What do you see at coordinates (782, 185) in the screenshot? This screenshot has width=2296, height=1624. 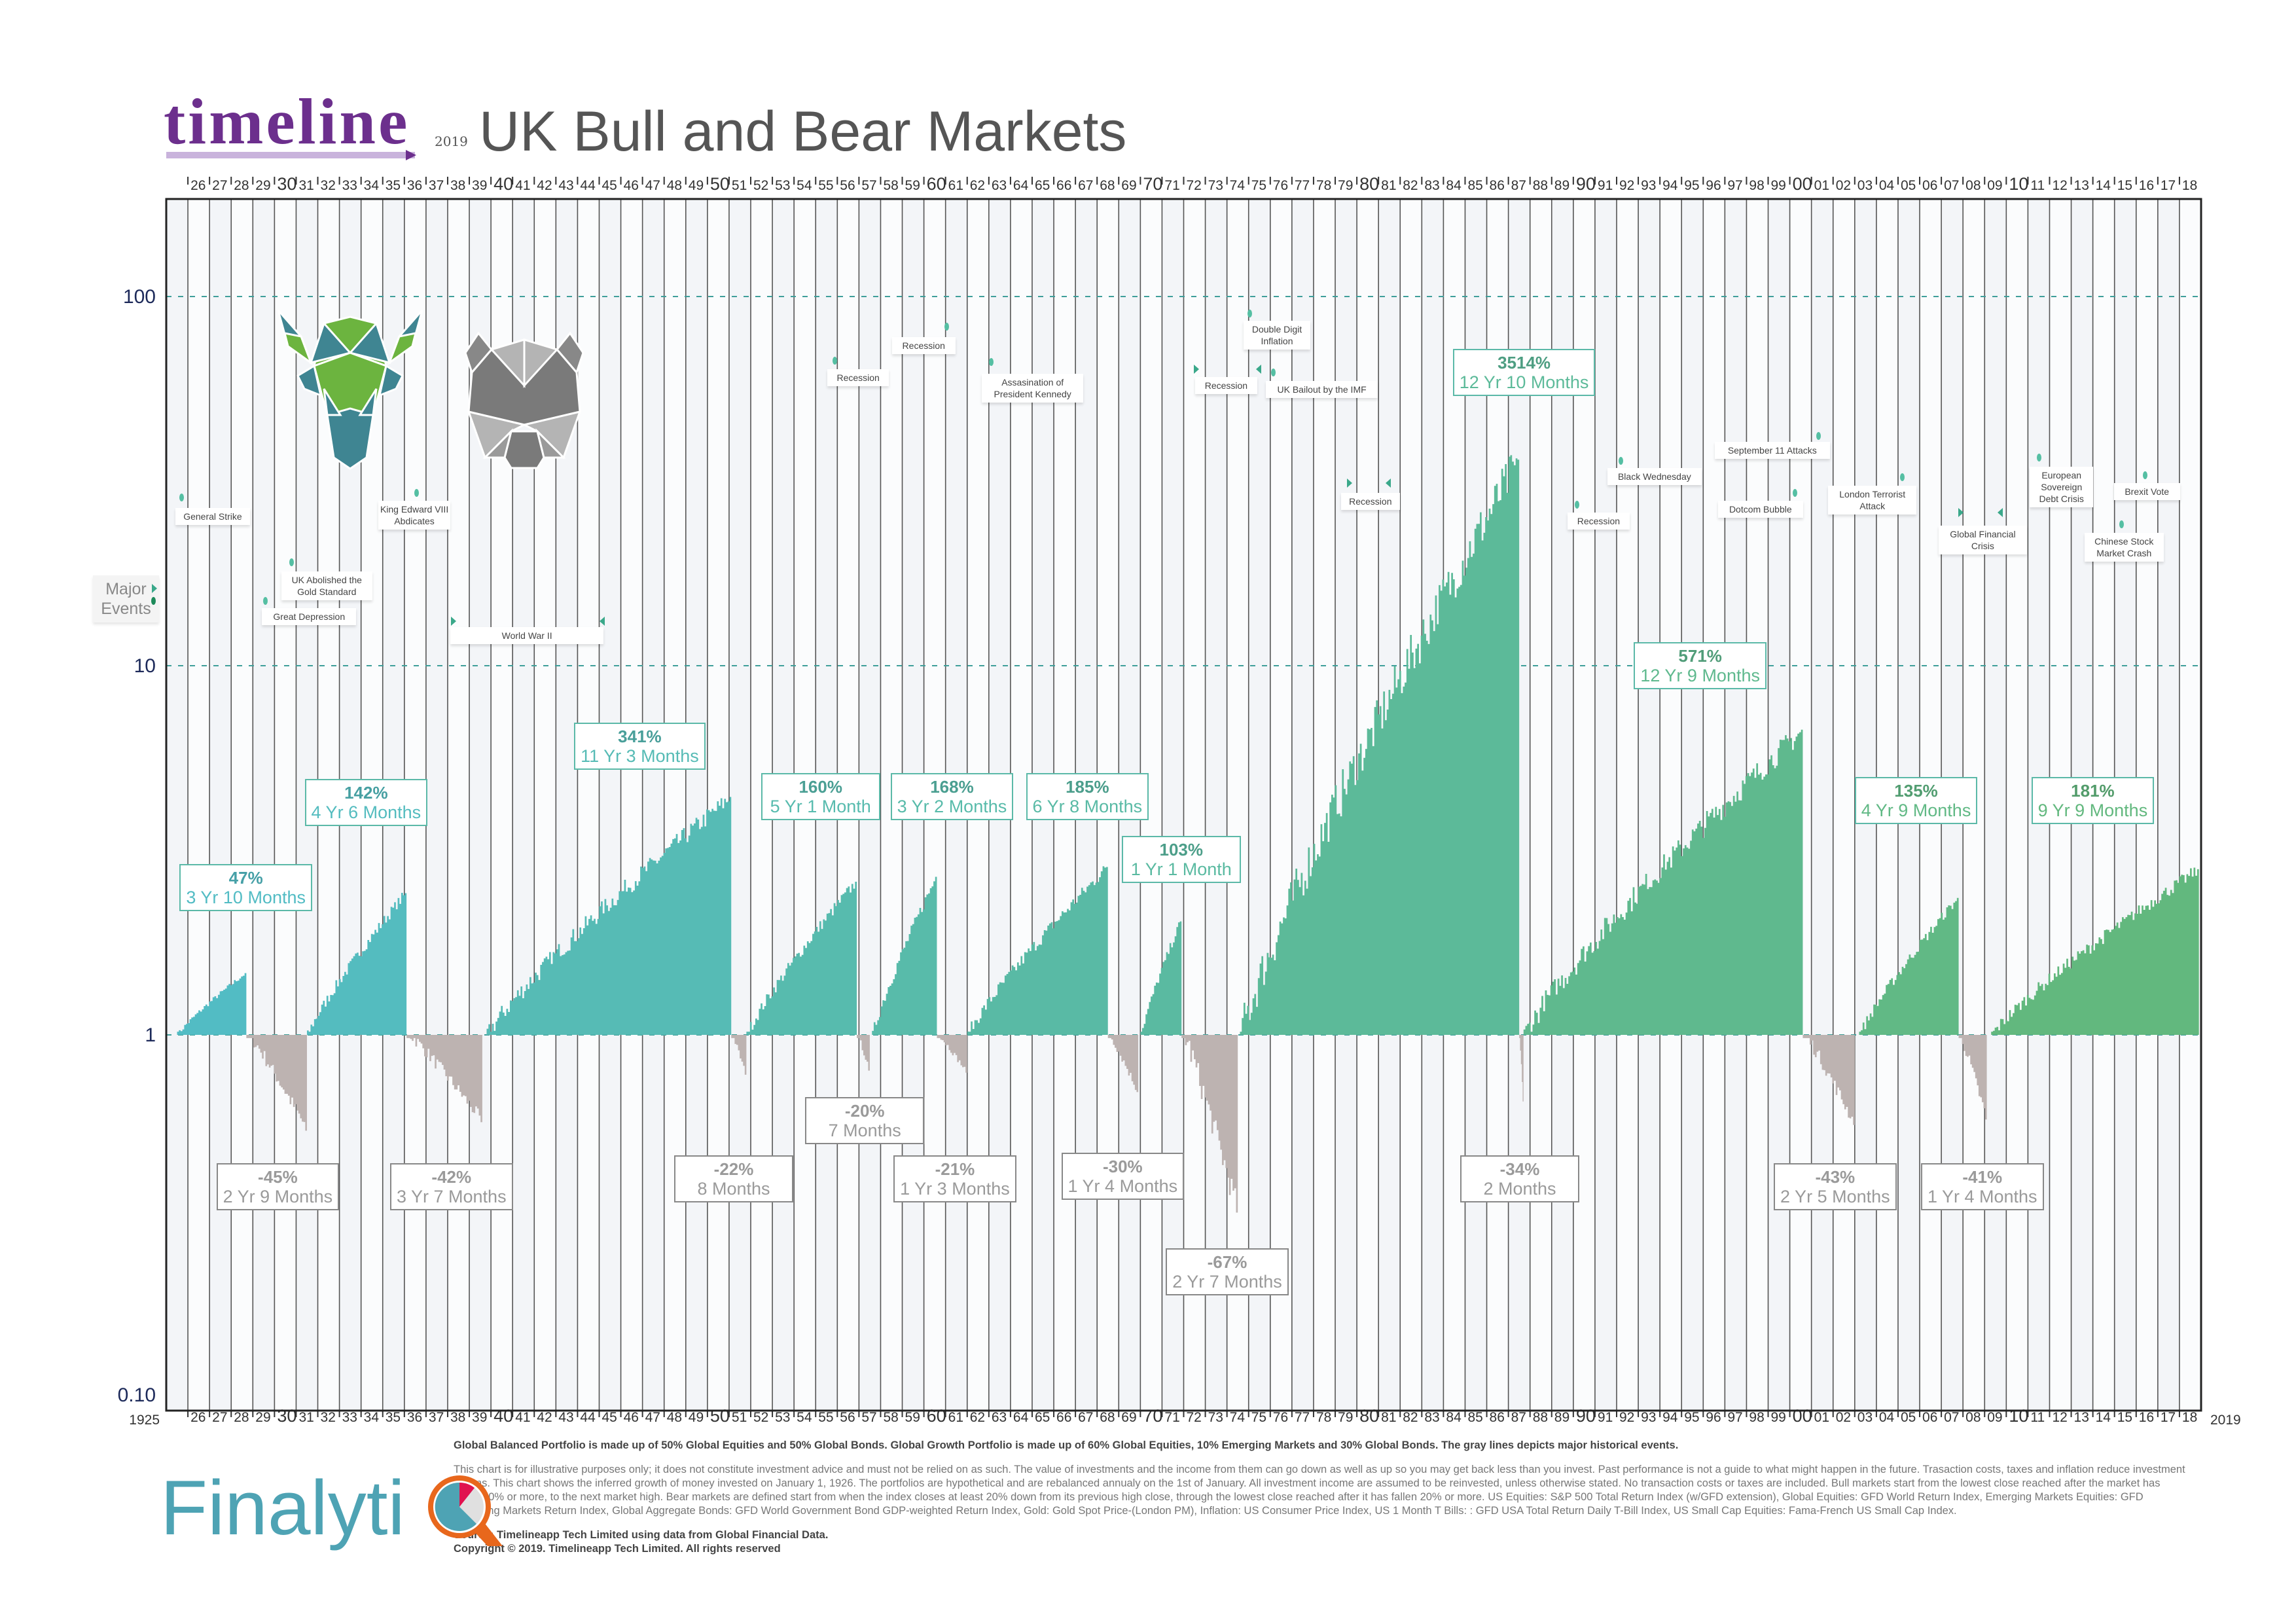 I see `x-tick-label: 53` at bounding box center [782, 185].